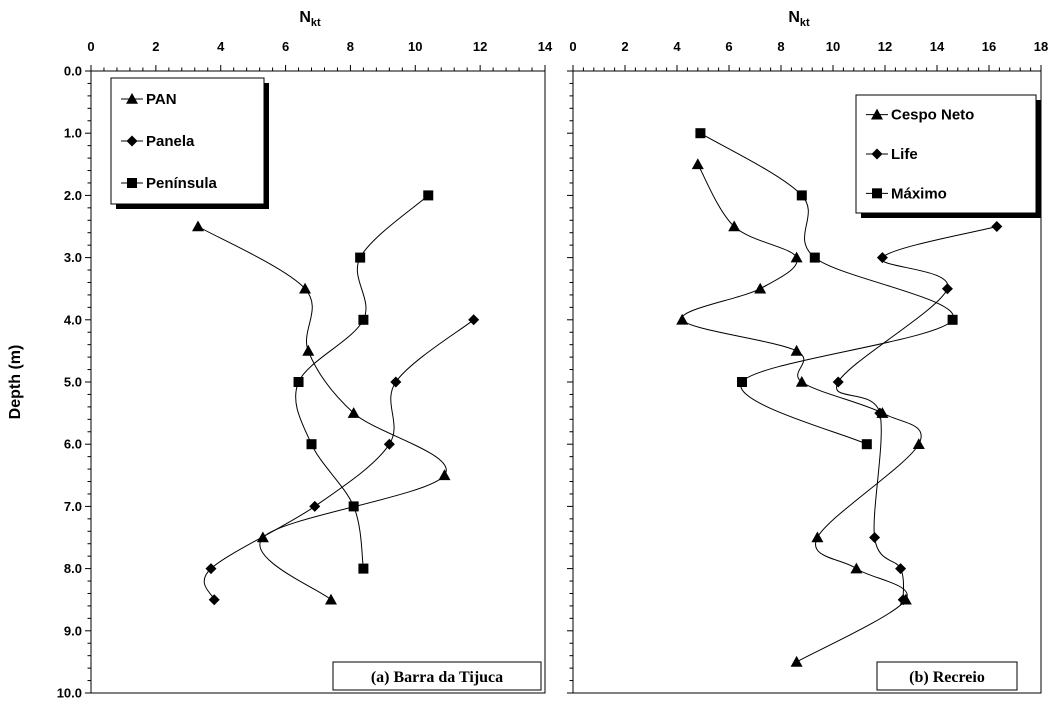 Image resolution: width=1048 pixels, height=704 pixels. I want to click on series-line-life, so click(916, 413).